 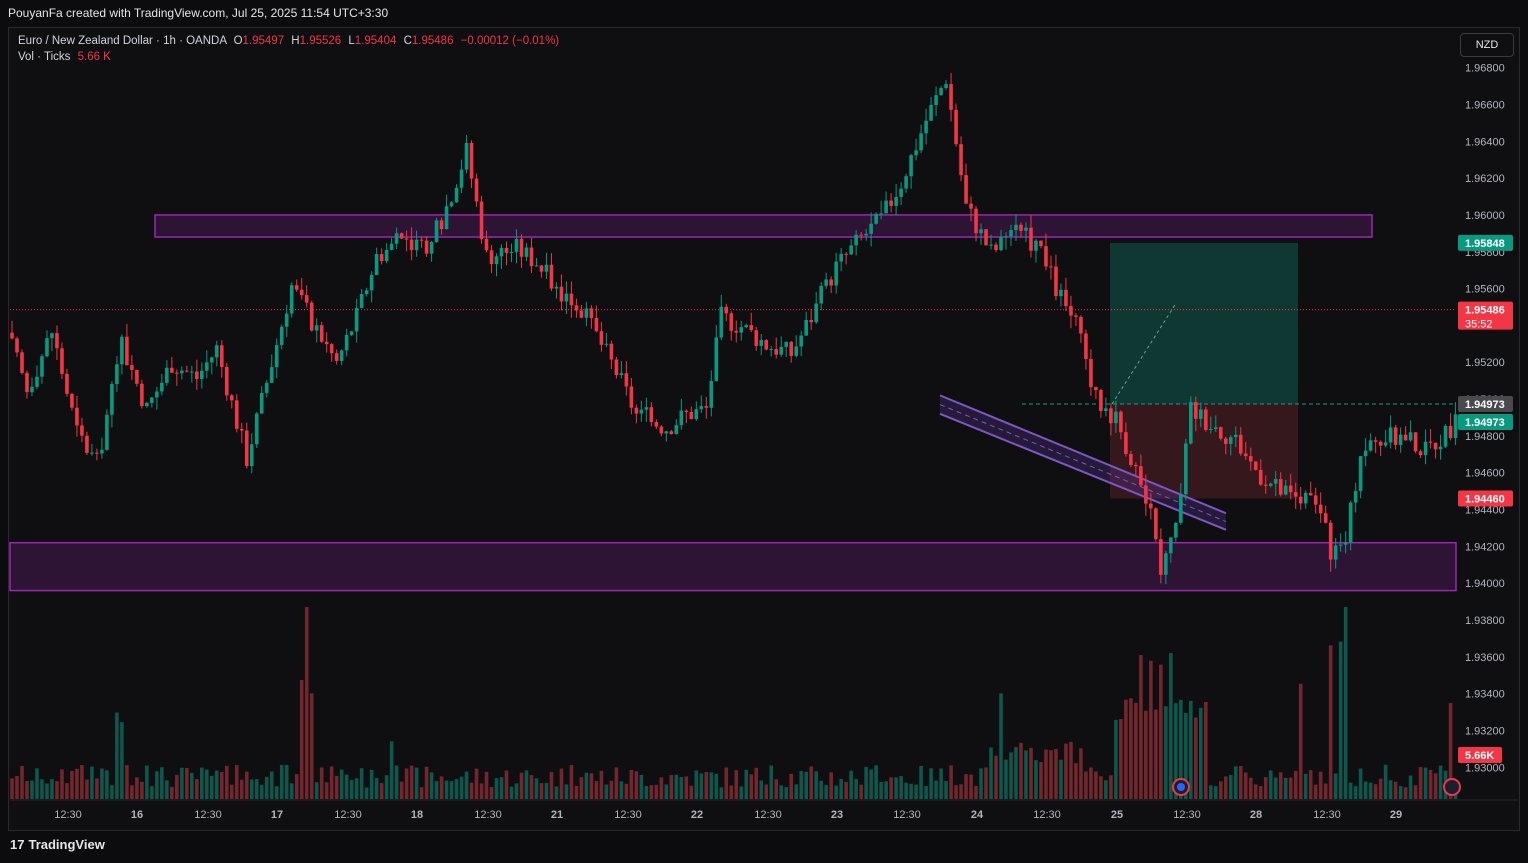 What do you see at coordinates (44, 57) in the screenshot?
I see `volume-label: Vol · Ticks` at bounding box center [44, 57].